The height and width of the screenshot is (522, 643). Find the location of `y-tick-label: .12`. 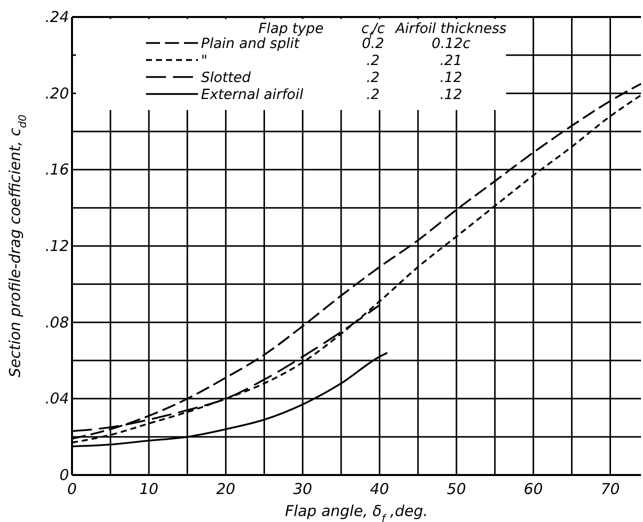

y-tick-label: .12 is located at coordinates (57, 246).